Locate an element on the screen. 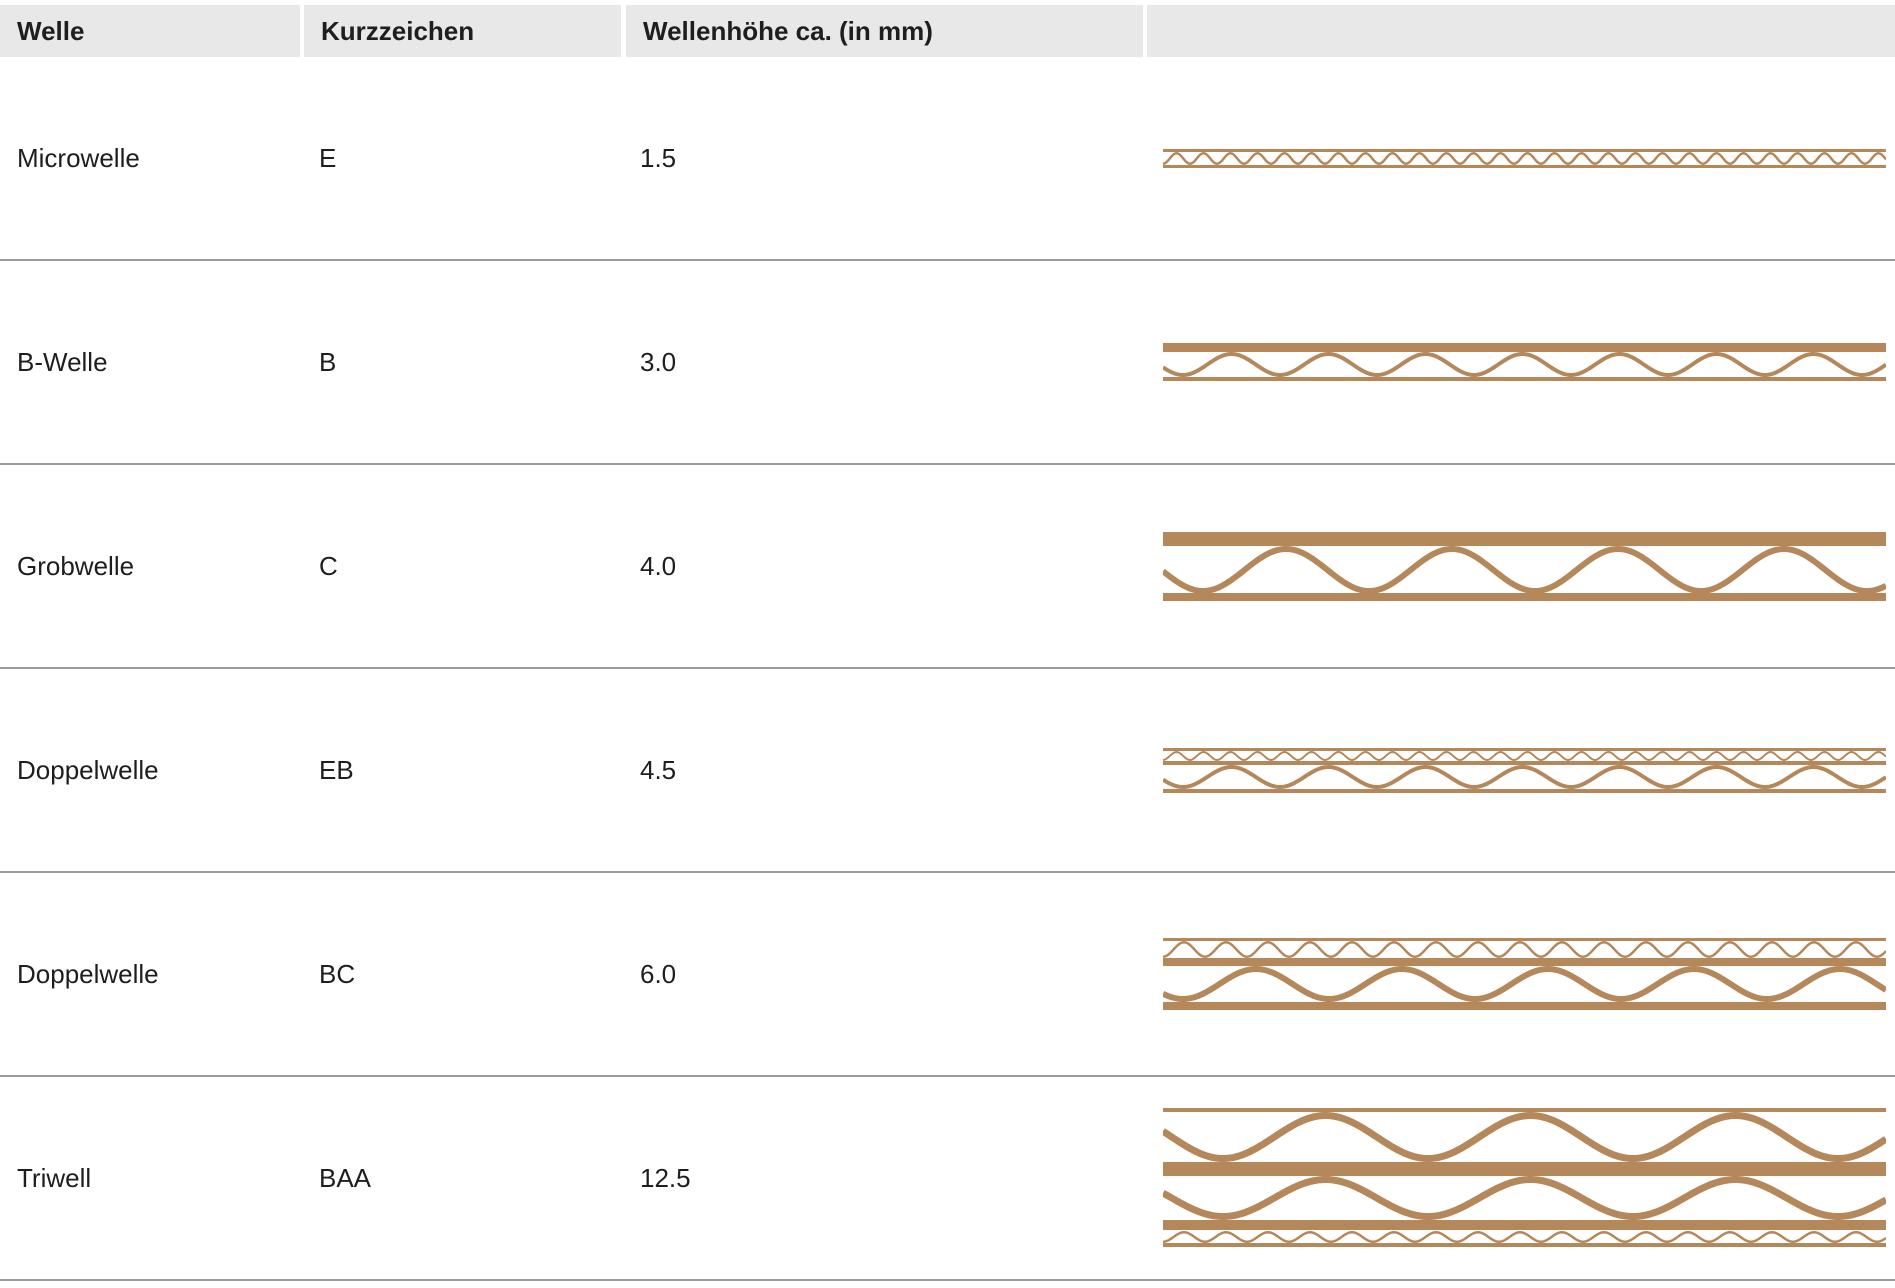 This screenshot has height=1288, width=1895. cell-welle: B-Welle is located at coordinates (62, 362).